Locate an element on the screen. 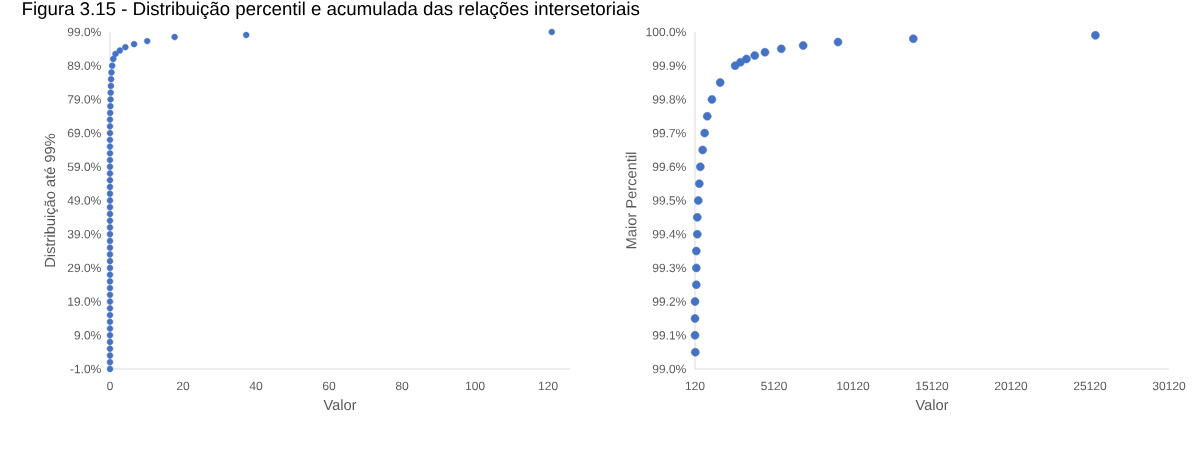 This screenshot has width=1195, height=450. y-tick-label: 19.0% is located at coordinates (84, 301).